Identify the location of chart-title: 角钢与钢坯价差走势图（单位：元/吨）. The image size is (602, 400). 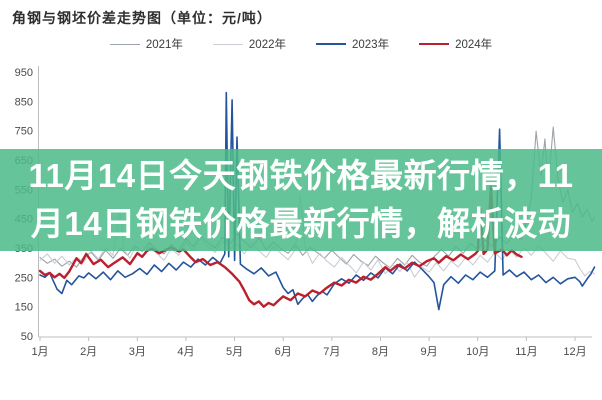
(142, 18).